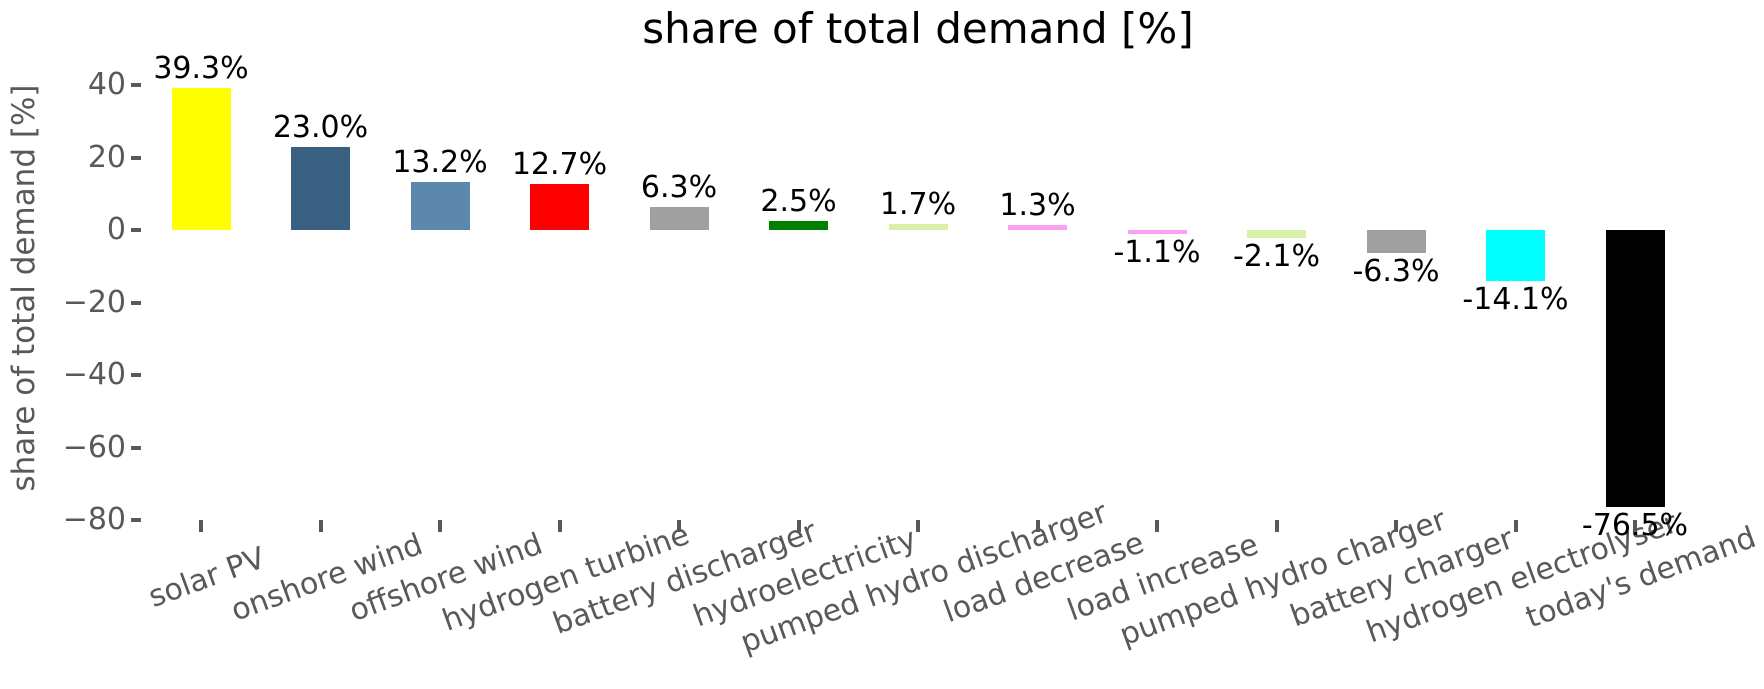  Describe the element at coordinates (1276, 256) in the screenshot. I see `bar-value-label: -2.1%` at that location.